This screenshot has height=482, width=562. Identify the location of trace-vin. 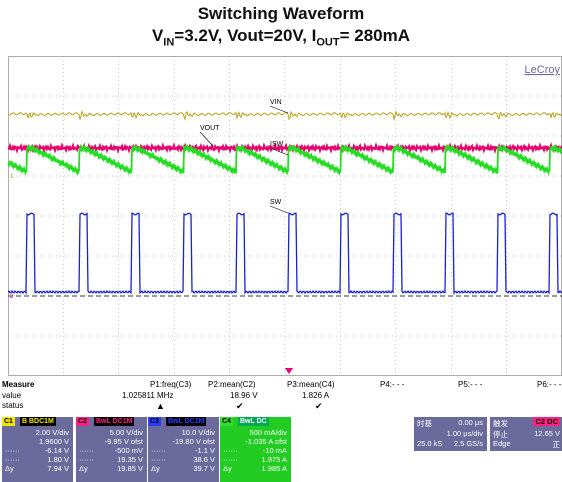
(285, 115).